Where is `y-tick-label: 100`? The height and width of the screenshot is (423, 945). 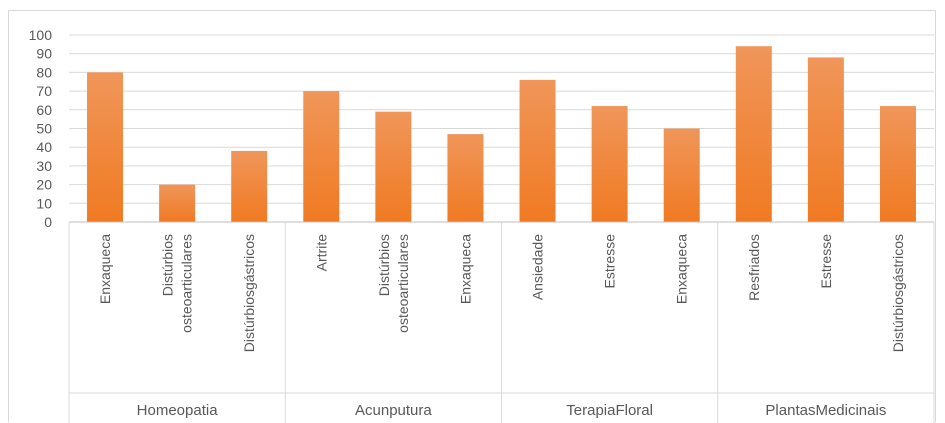
y-tick-label: 100 is located at coordinates (41, 35).